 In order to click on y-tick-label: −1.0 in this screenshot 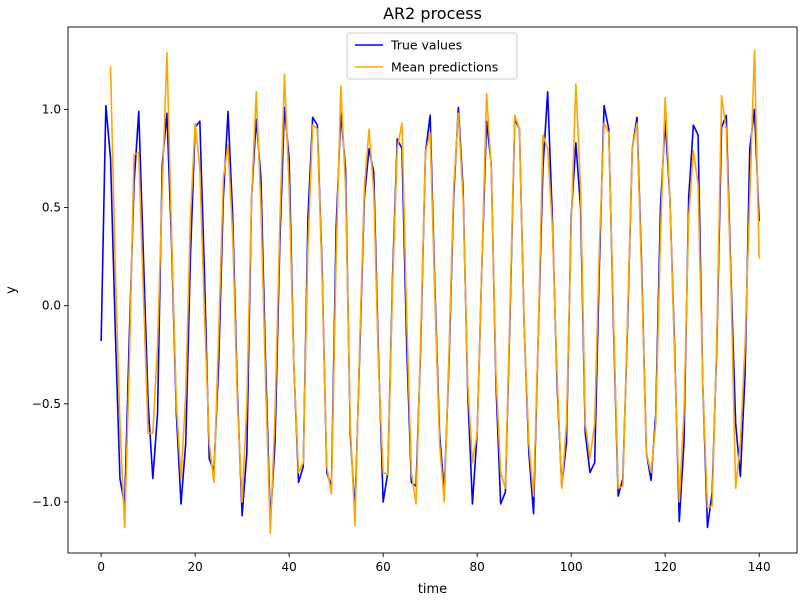, I will do `click(46, 502)`.